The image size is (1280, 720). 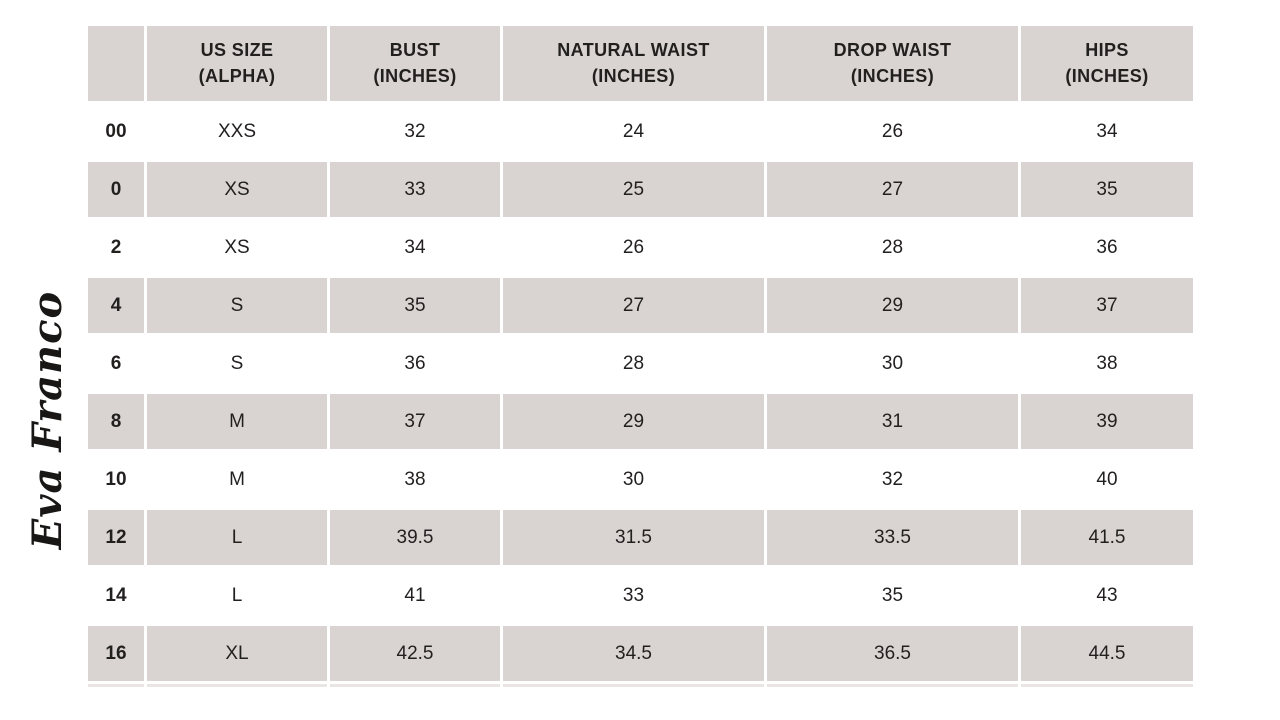 I want to click on column-header-hips: HIPS (INCHES), so click(x=1107, y=63).